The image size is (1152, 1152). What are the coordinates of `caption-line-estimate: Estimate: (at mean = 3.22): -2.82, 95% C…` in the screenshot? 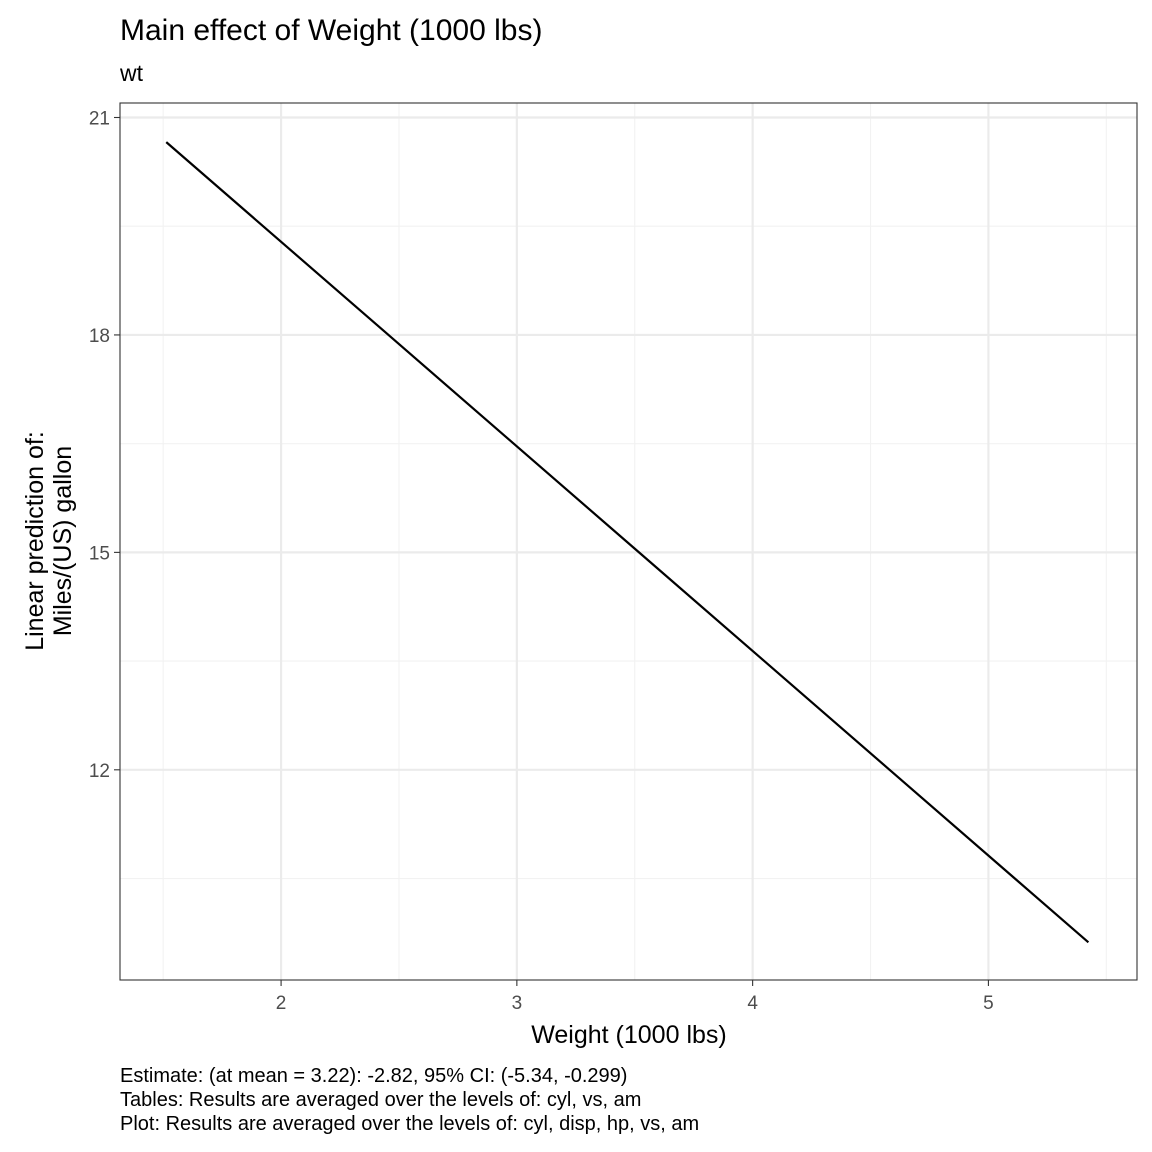 It's located at (373, 1076).